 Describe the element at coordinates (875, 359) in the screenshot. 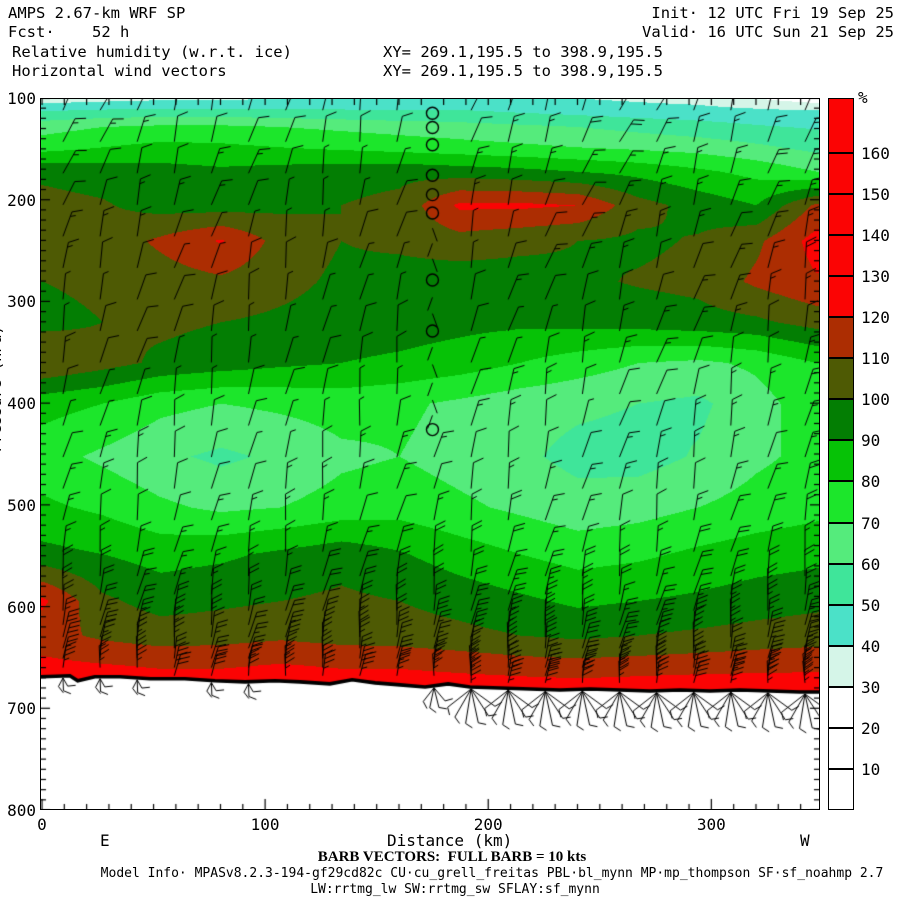

I see `colorbar-tick-label: 110` at that location.